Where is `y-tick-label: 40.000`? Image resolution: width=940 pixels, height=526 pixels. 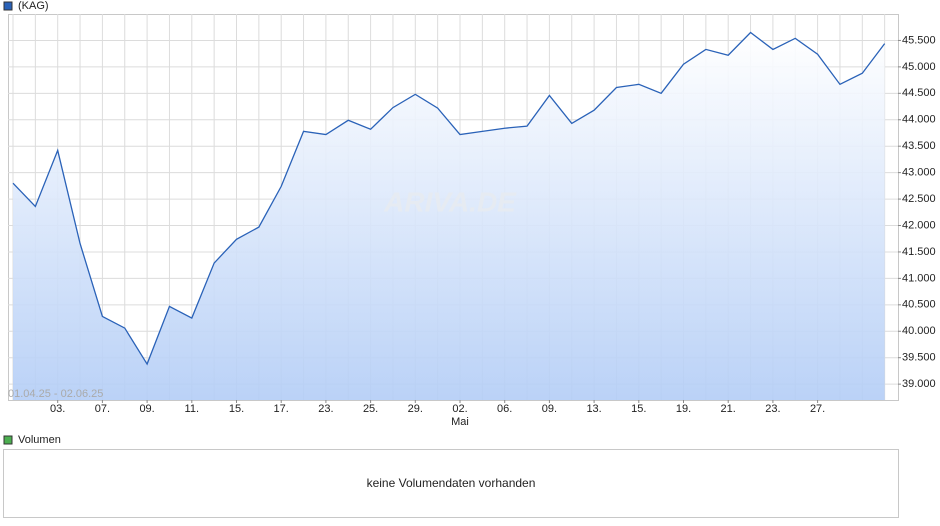
y-tick-label: 40.000 is located at coordinates (919, 331).